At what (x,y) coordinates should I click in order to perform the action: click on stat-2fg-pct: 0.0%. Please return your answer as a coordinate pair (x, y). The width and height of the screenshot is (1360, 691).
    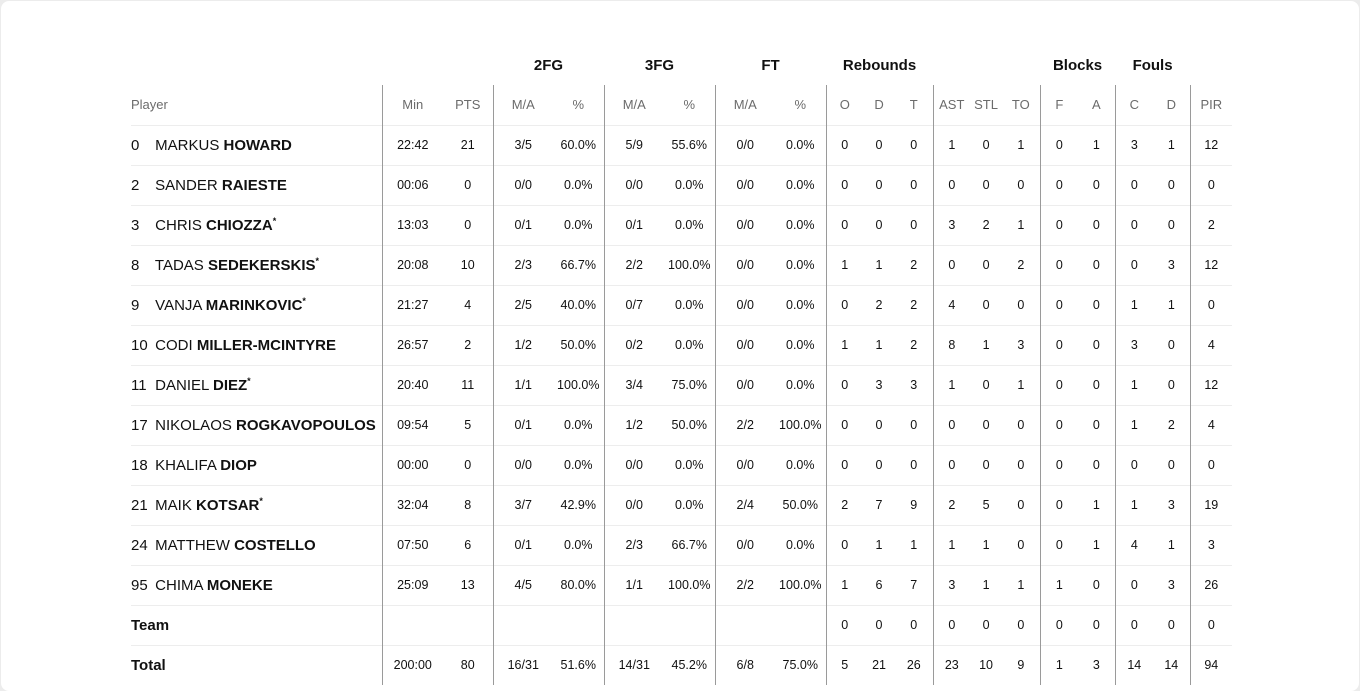
    Looking at the image, I should click on (578, 464).